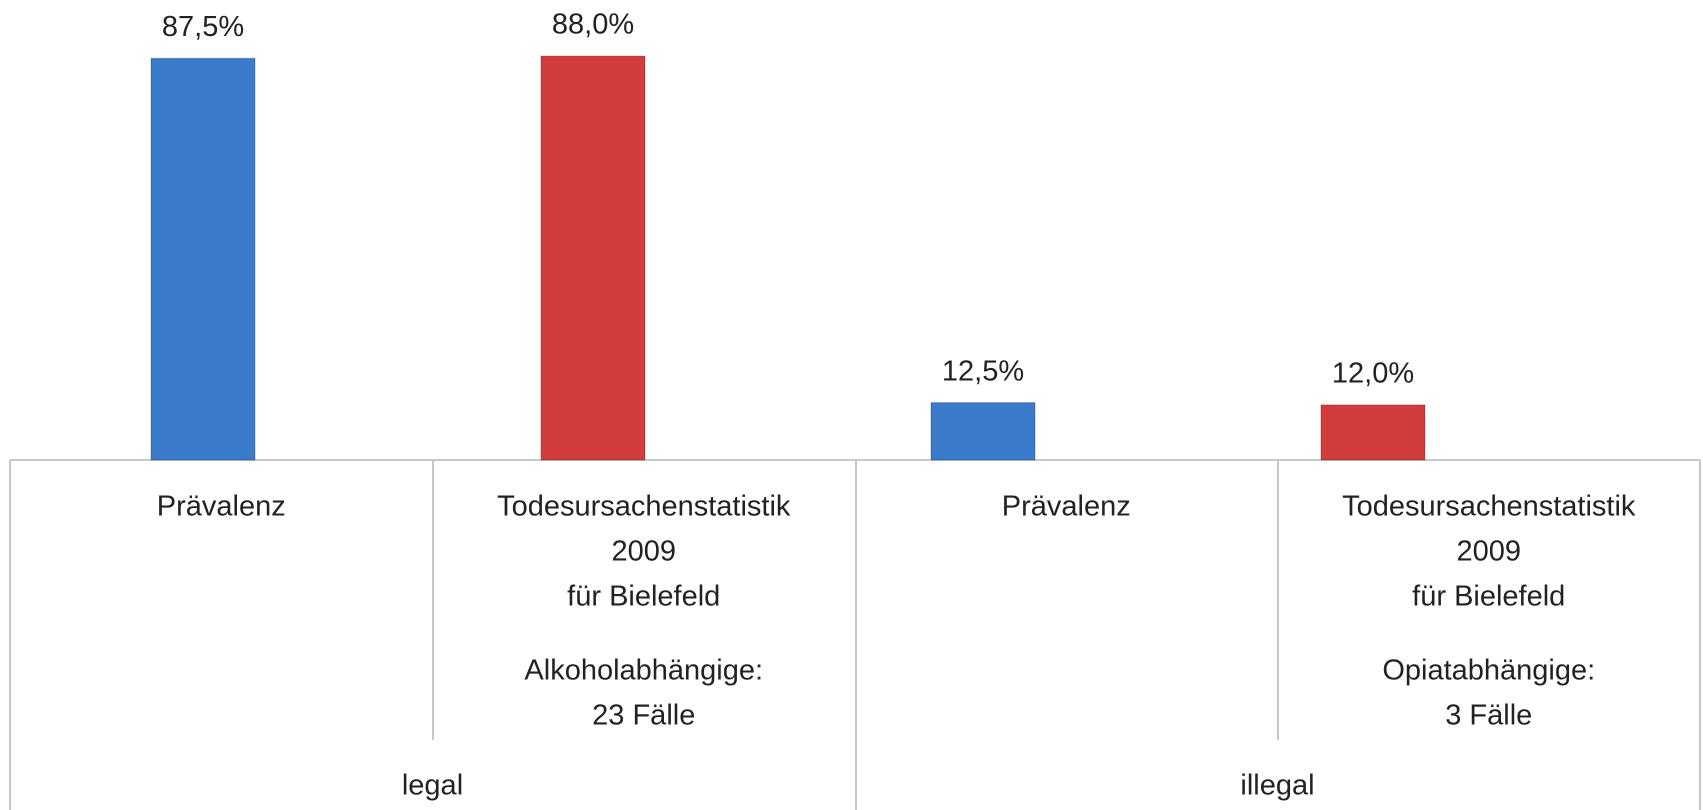  What do you see at coordinates (983, 371) in the screenshot?
I see `value-label: 12,5%` at bounding box center [983, 371].